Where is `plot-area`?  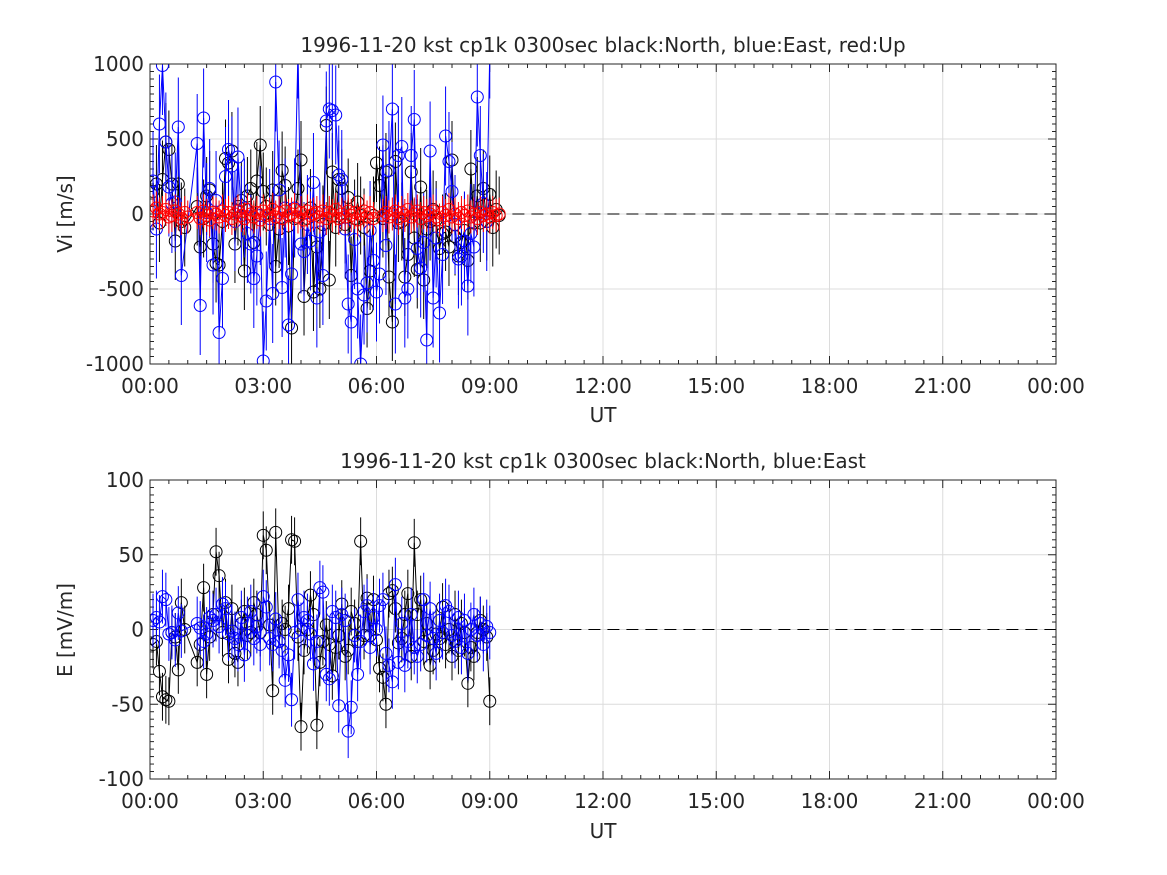 plot-area is located at coordinates (323, 633).